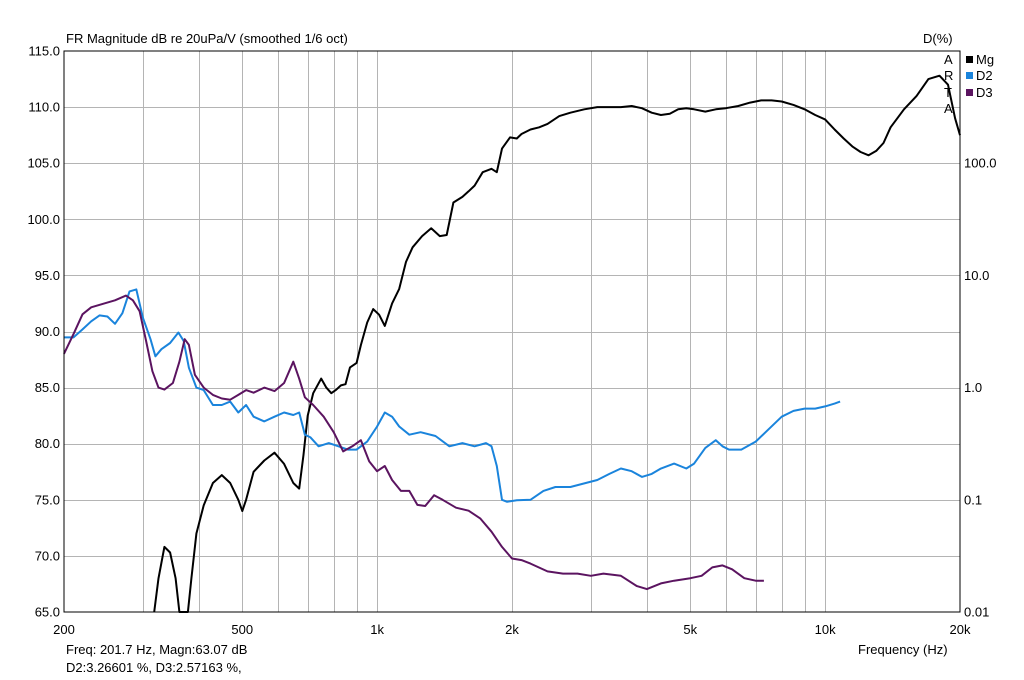  I want to click on y-left-tick-label: 110.0, so click(44, 107).